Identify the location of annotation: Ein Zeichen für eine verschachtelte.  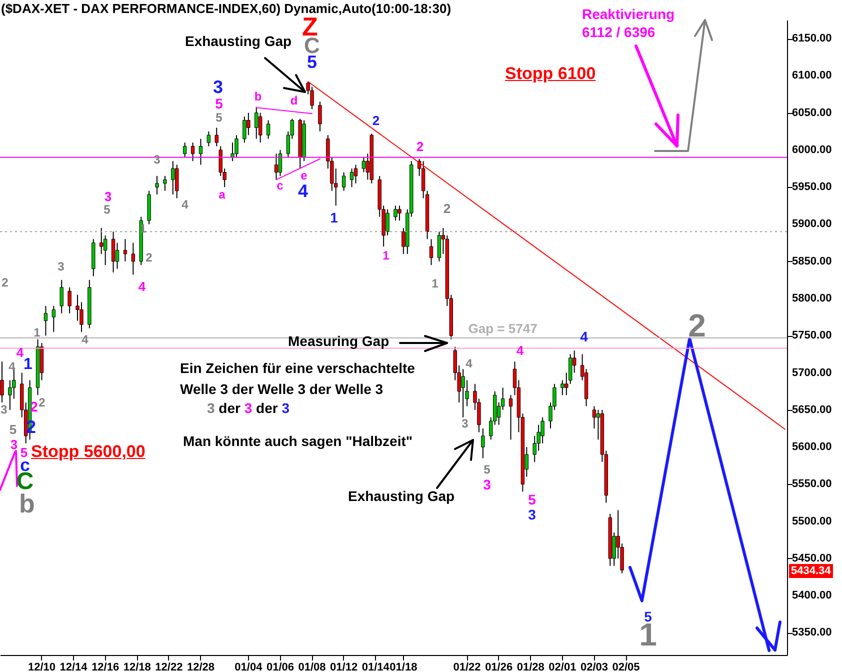
(297, 368).